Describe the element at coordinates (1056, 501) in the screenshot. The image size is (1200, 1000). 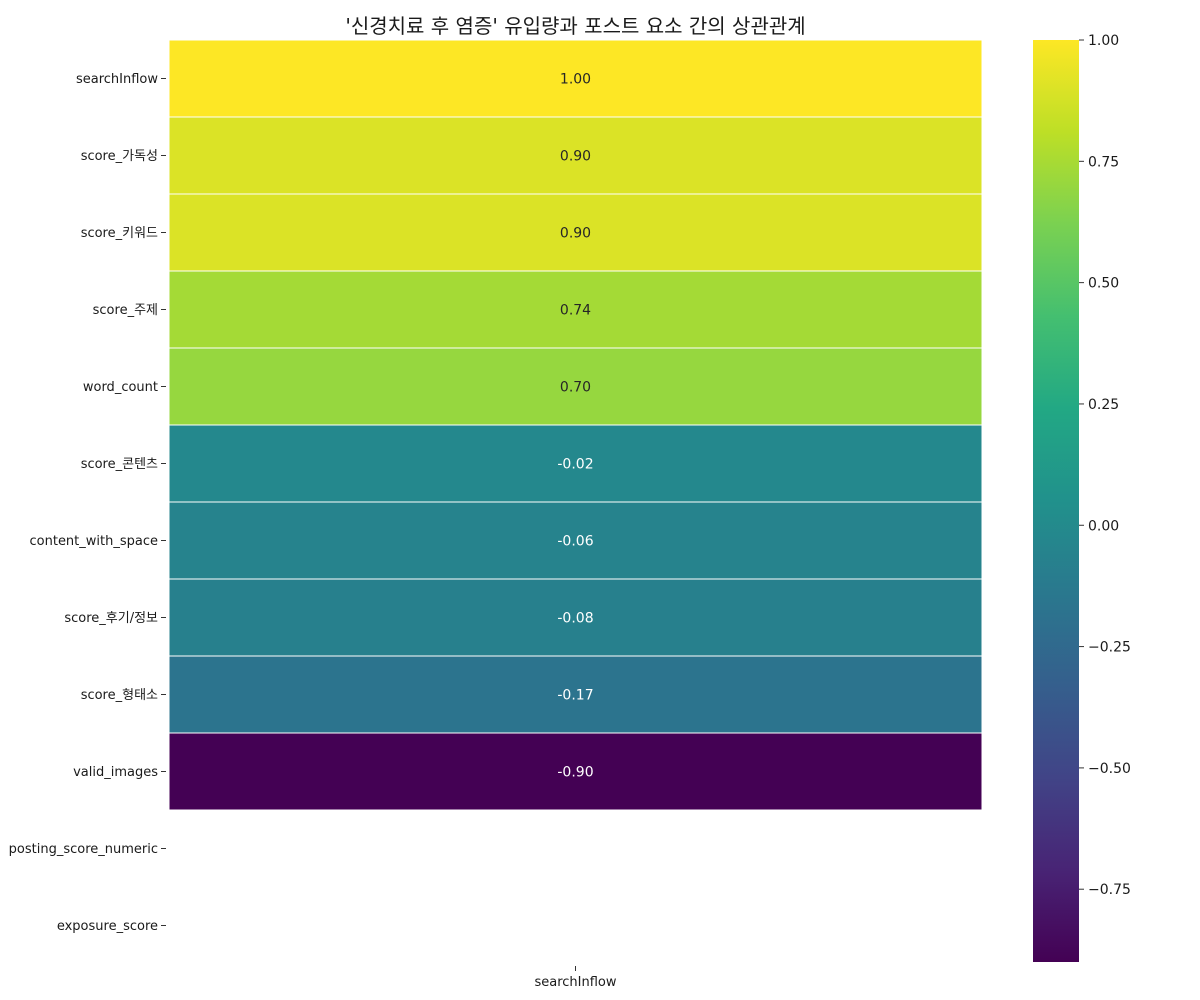
I see `colorbar-gradient` at that location.